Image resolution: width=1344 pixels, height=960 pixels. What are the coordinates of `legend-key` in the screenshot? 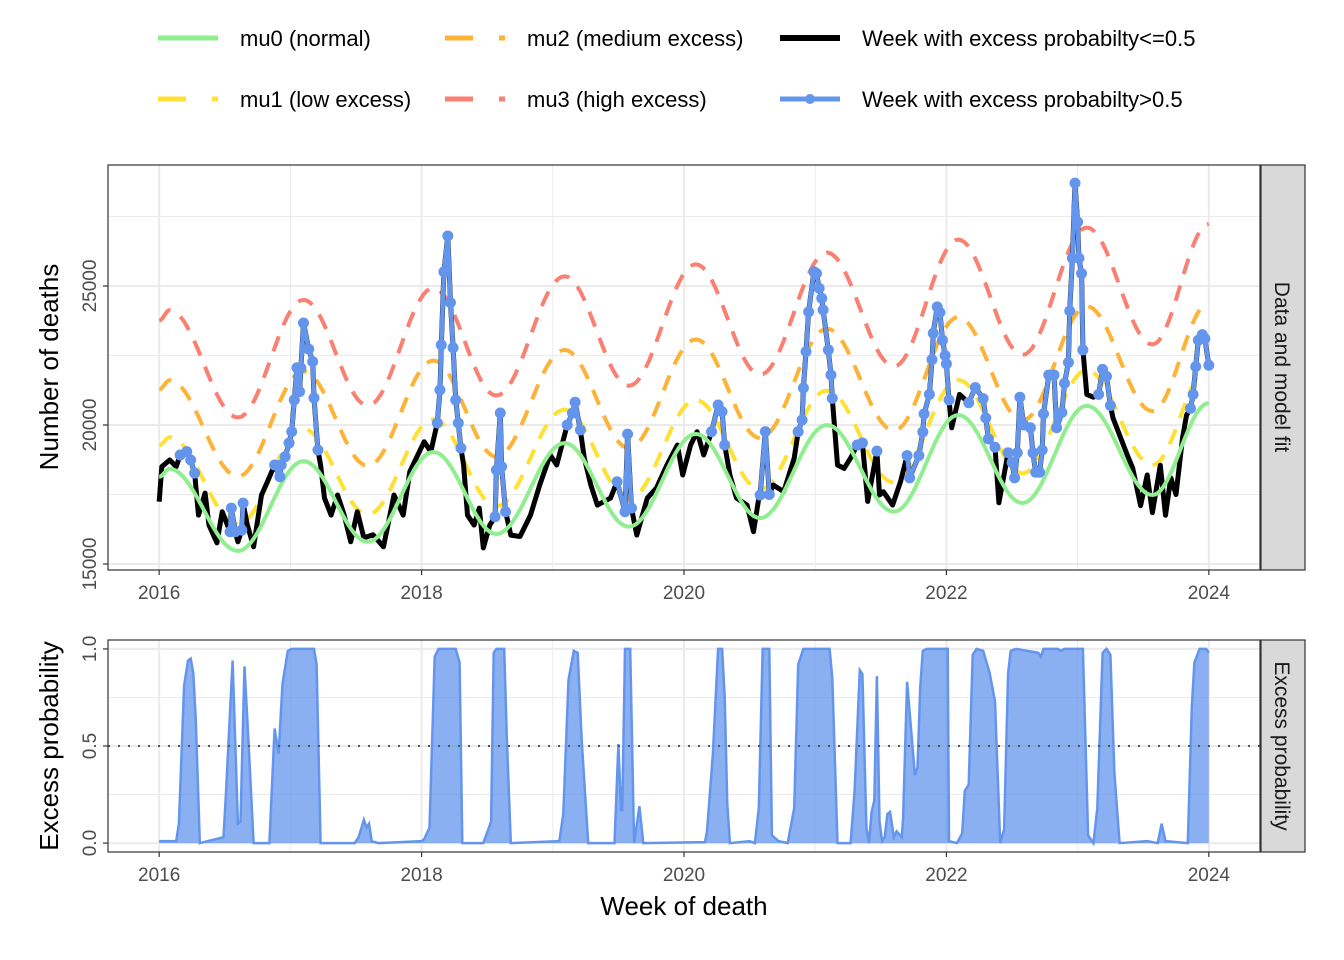 It's located at (810, 99).